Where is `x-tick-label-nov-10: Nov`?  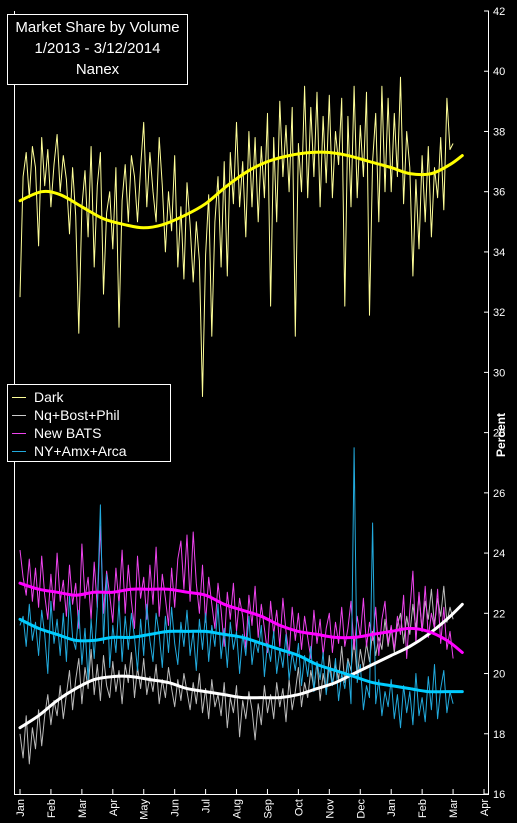 x-tick-label-nov-10: Nov is located at coordinates (330, 809).